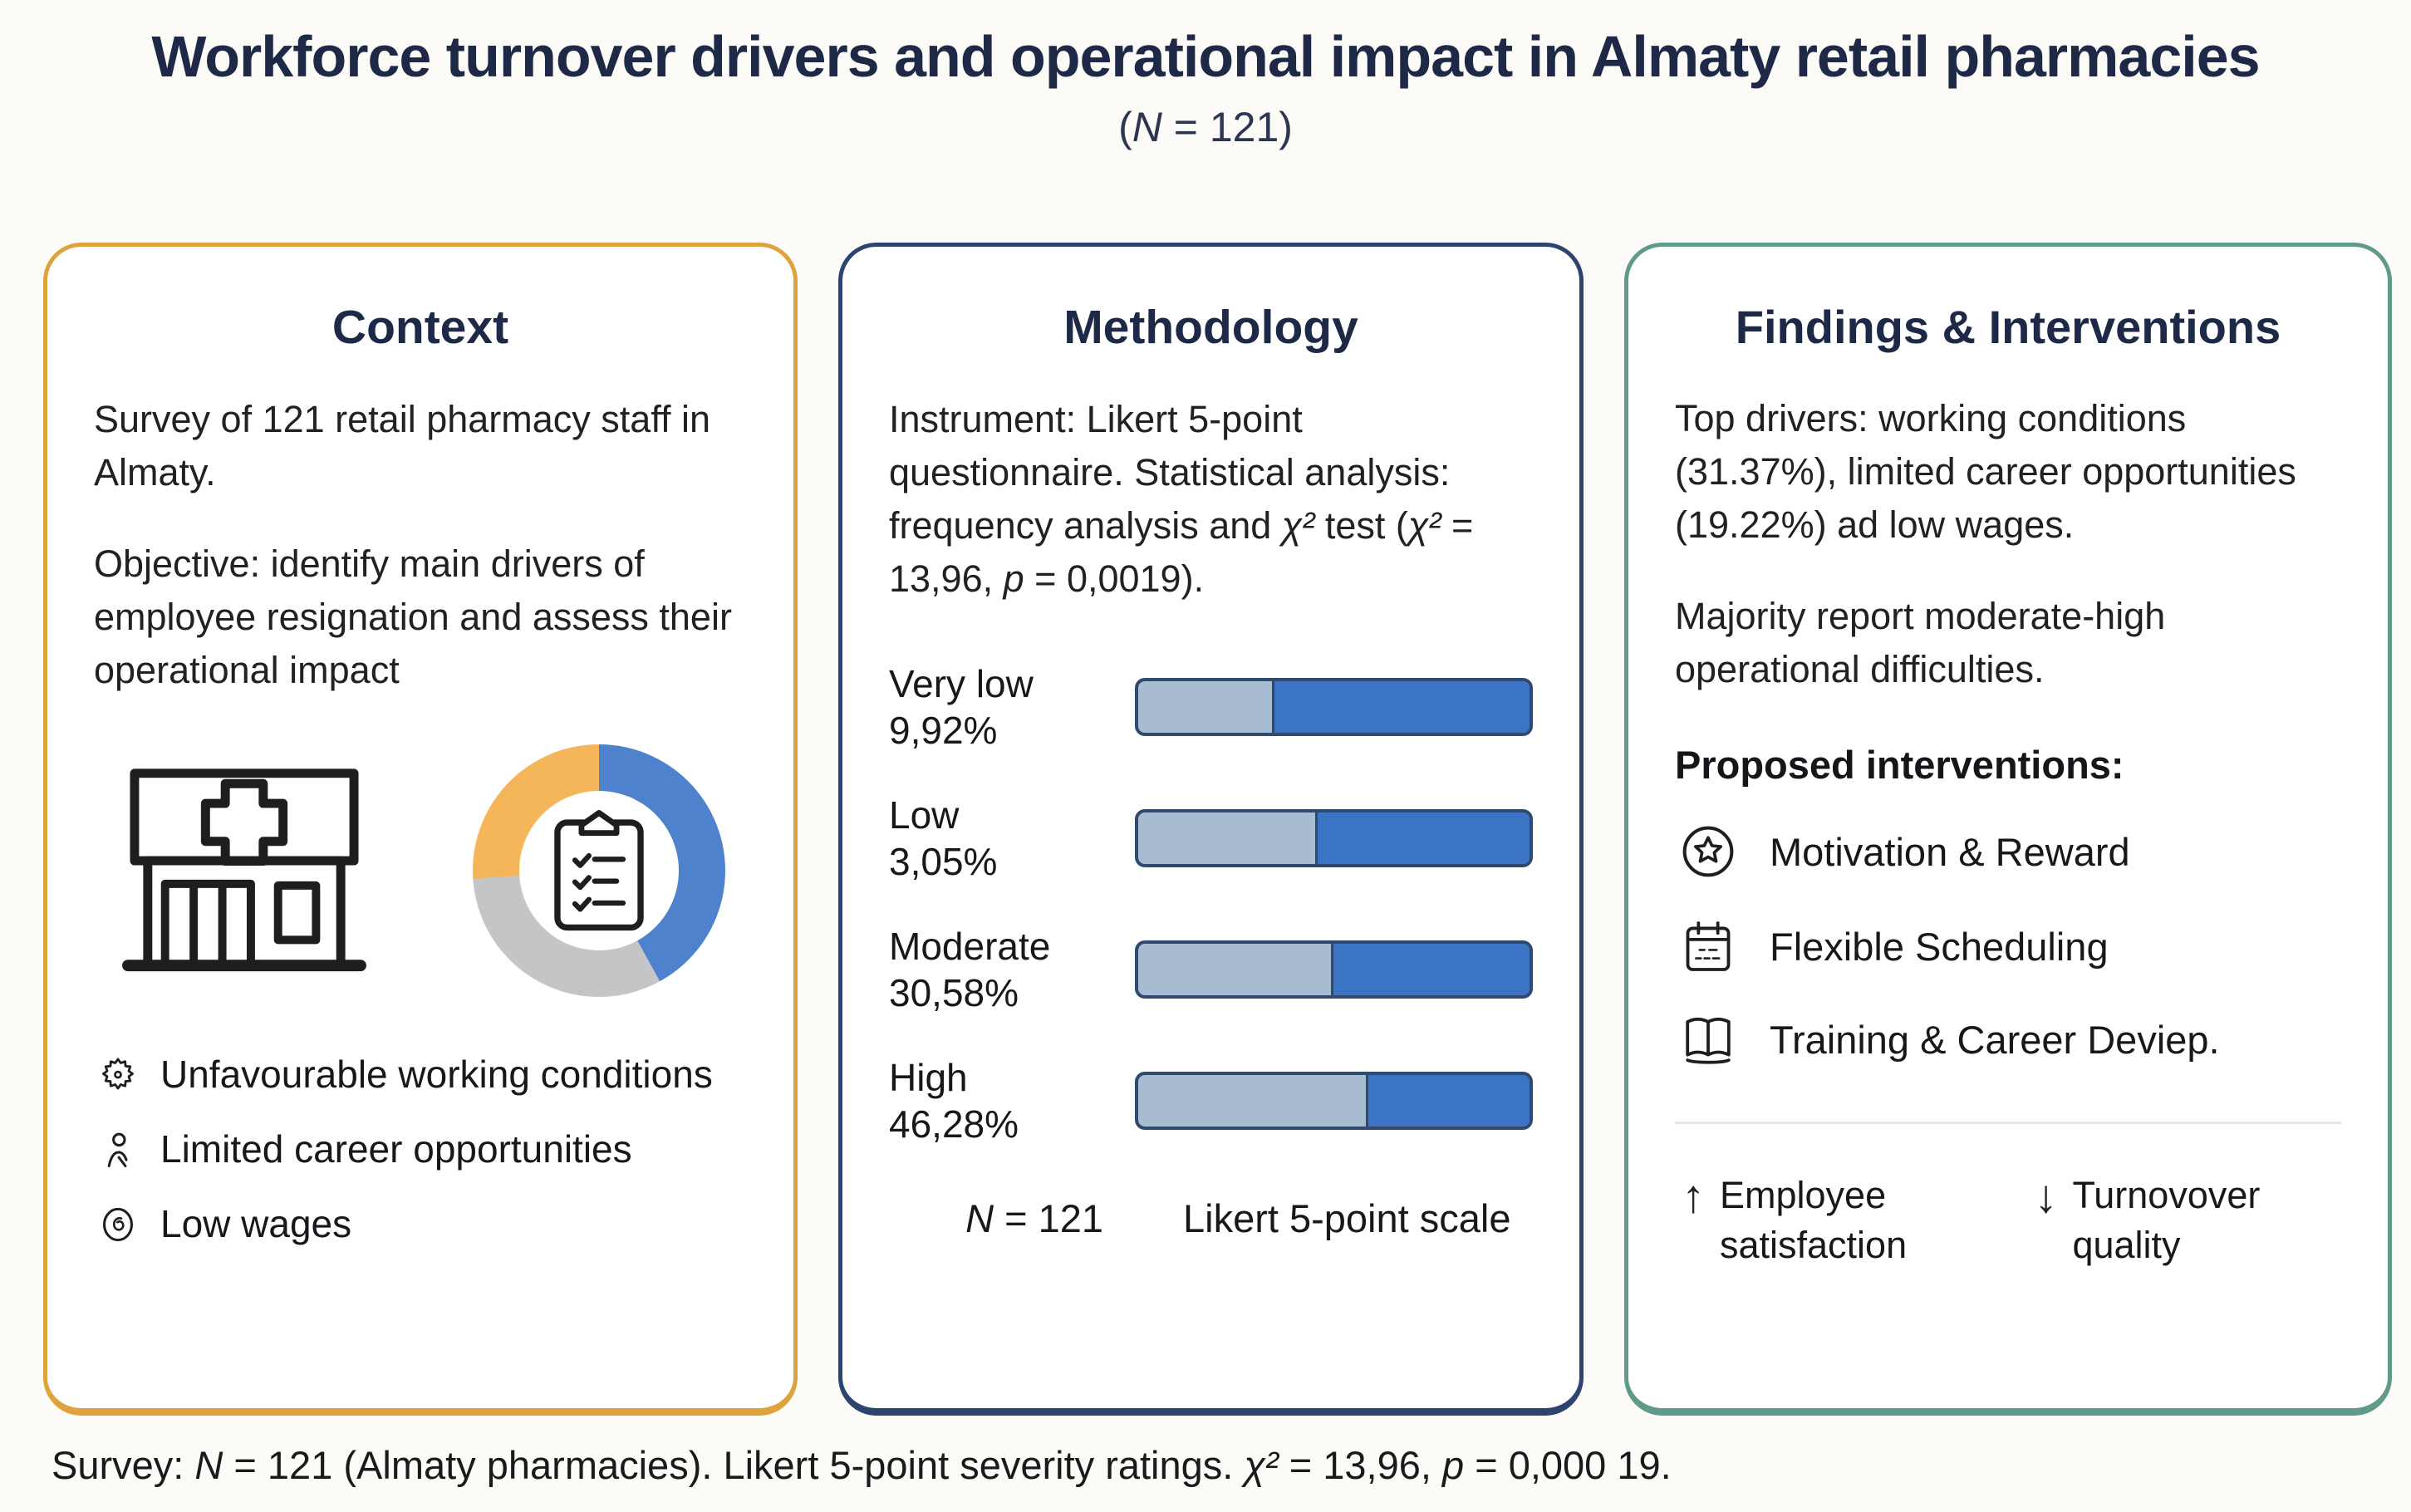  I want to click on person-icon, so click(118, 1148).